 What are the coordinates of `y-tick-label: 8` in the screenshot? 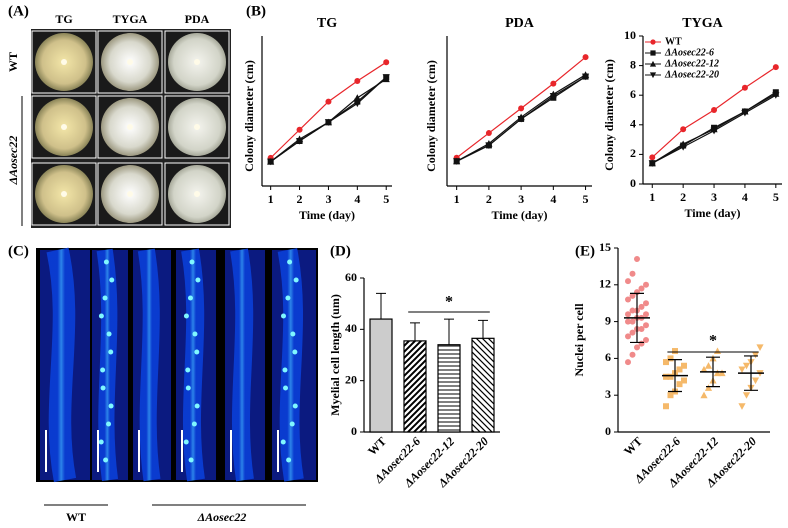 It's located at (633, 64).